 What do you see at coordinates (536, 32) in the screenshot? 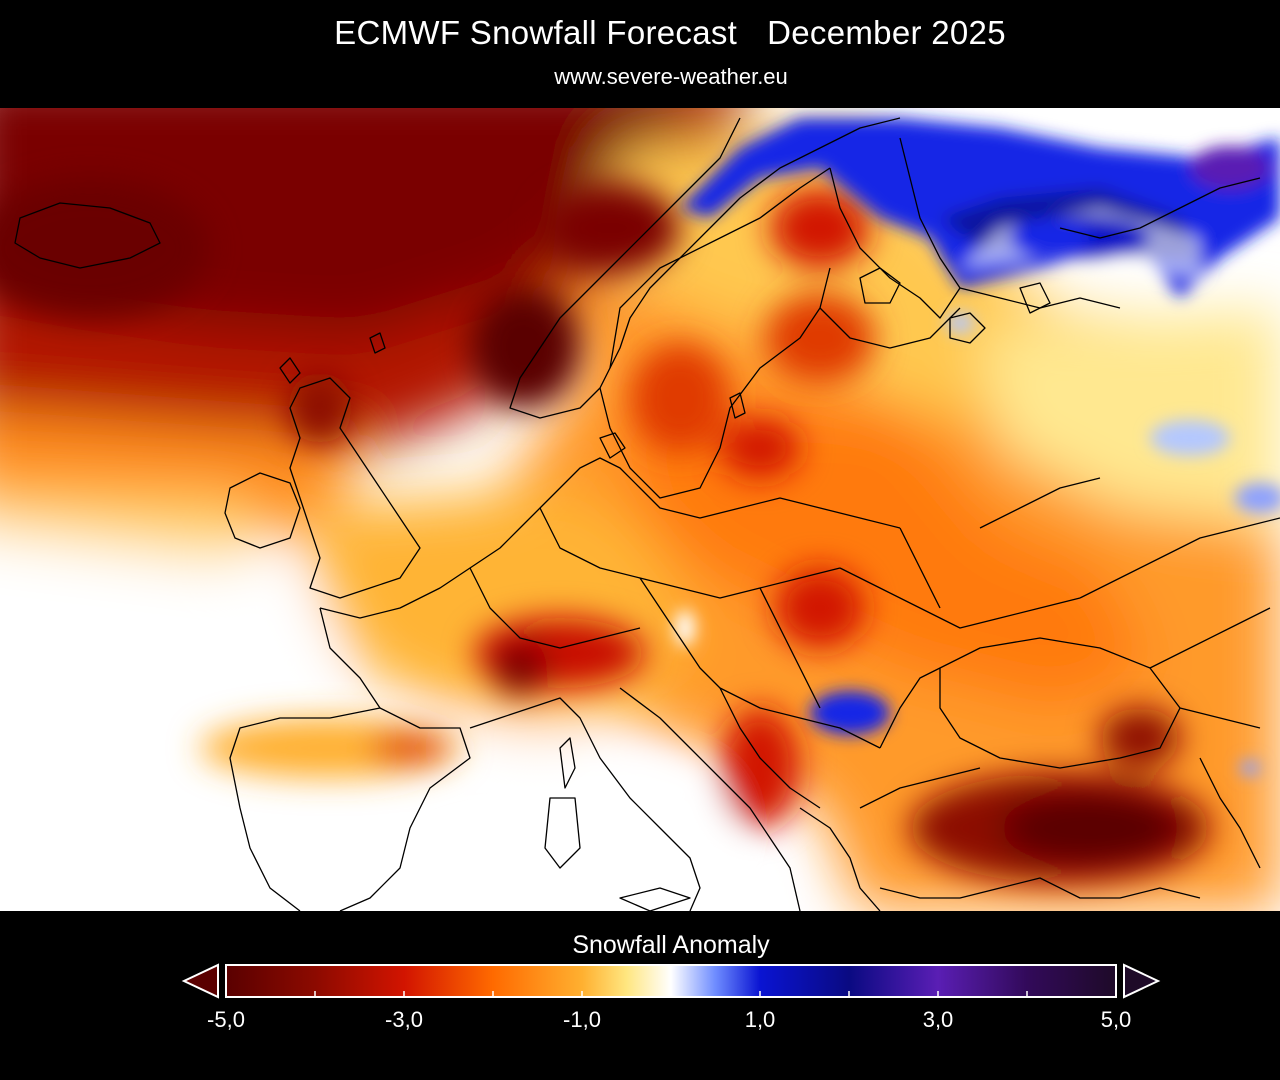
I see `title-left: ECMWF Snowfall Forecast` at bounding box center [536, 32].